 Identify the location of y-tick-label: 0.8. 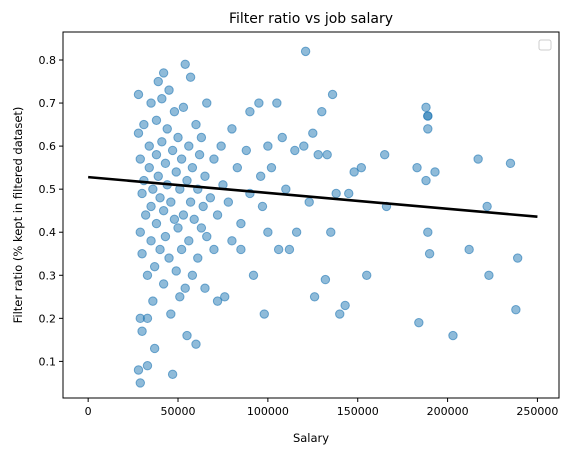
(48, 60).